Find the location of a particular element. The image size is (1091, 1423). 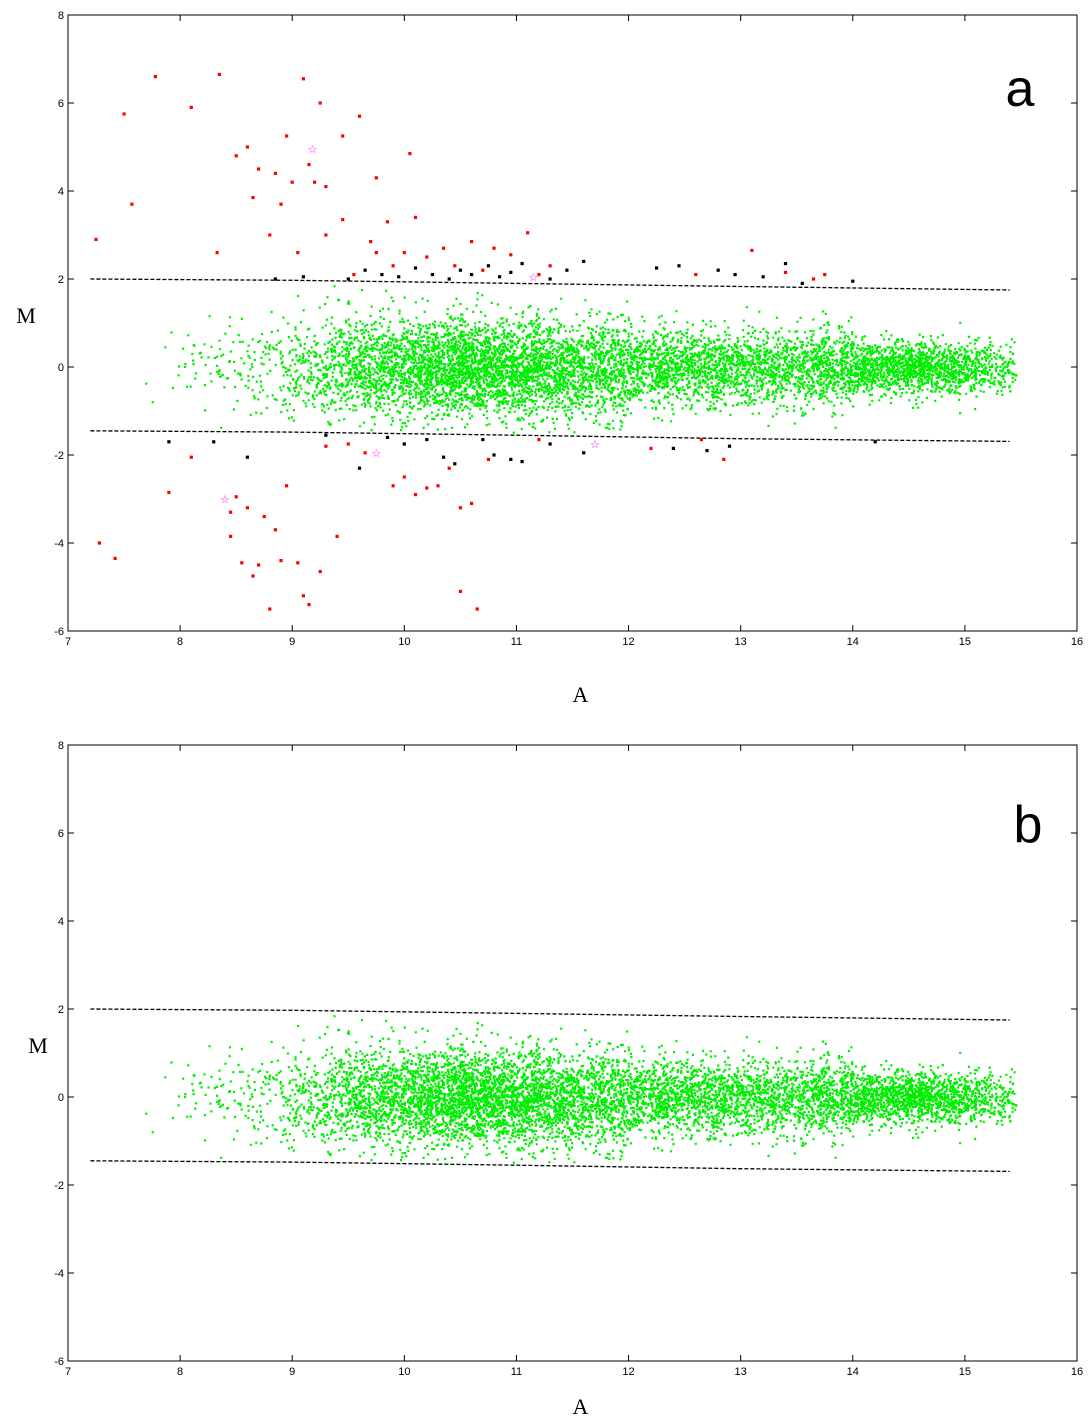

y-tick-label: -2 is located at coordinates (59, 456).